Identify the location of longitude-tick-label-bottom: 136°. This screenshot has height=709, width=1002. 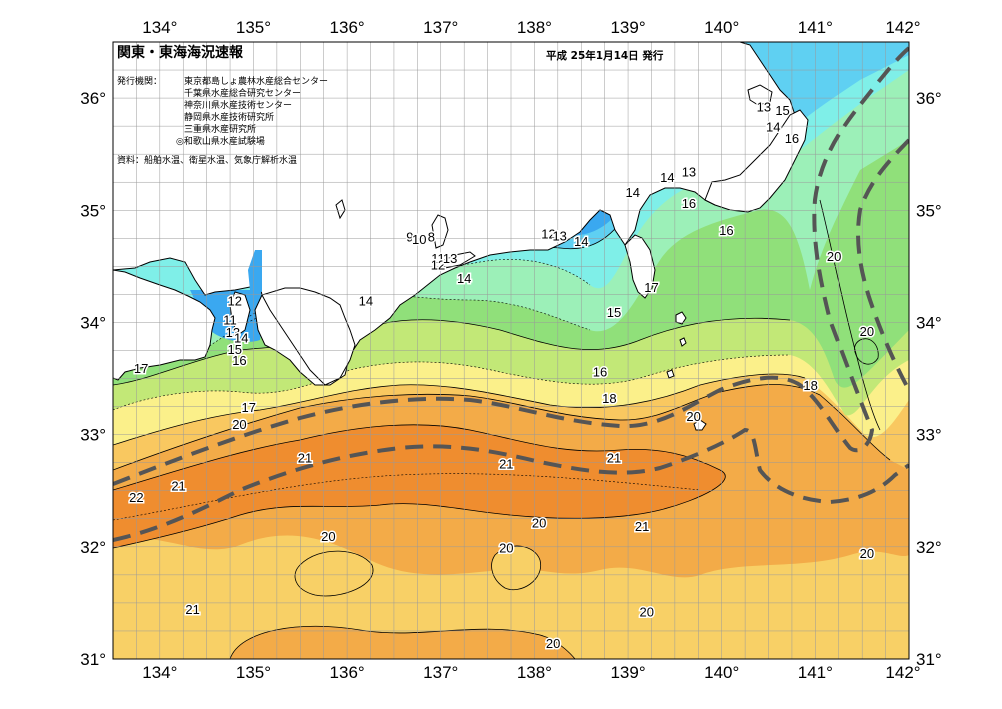
(347, 672).